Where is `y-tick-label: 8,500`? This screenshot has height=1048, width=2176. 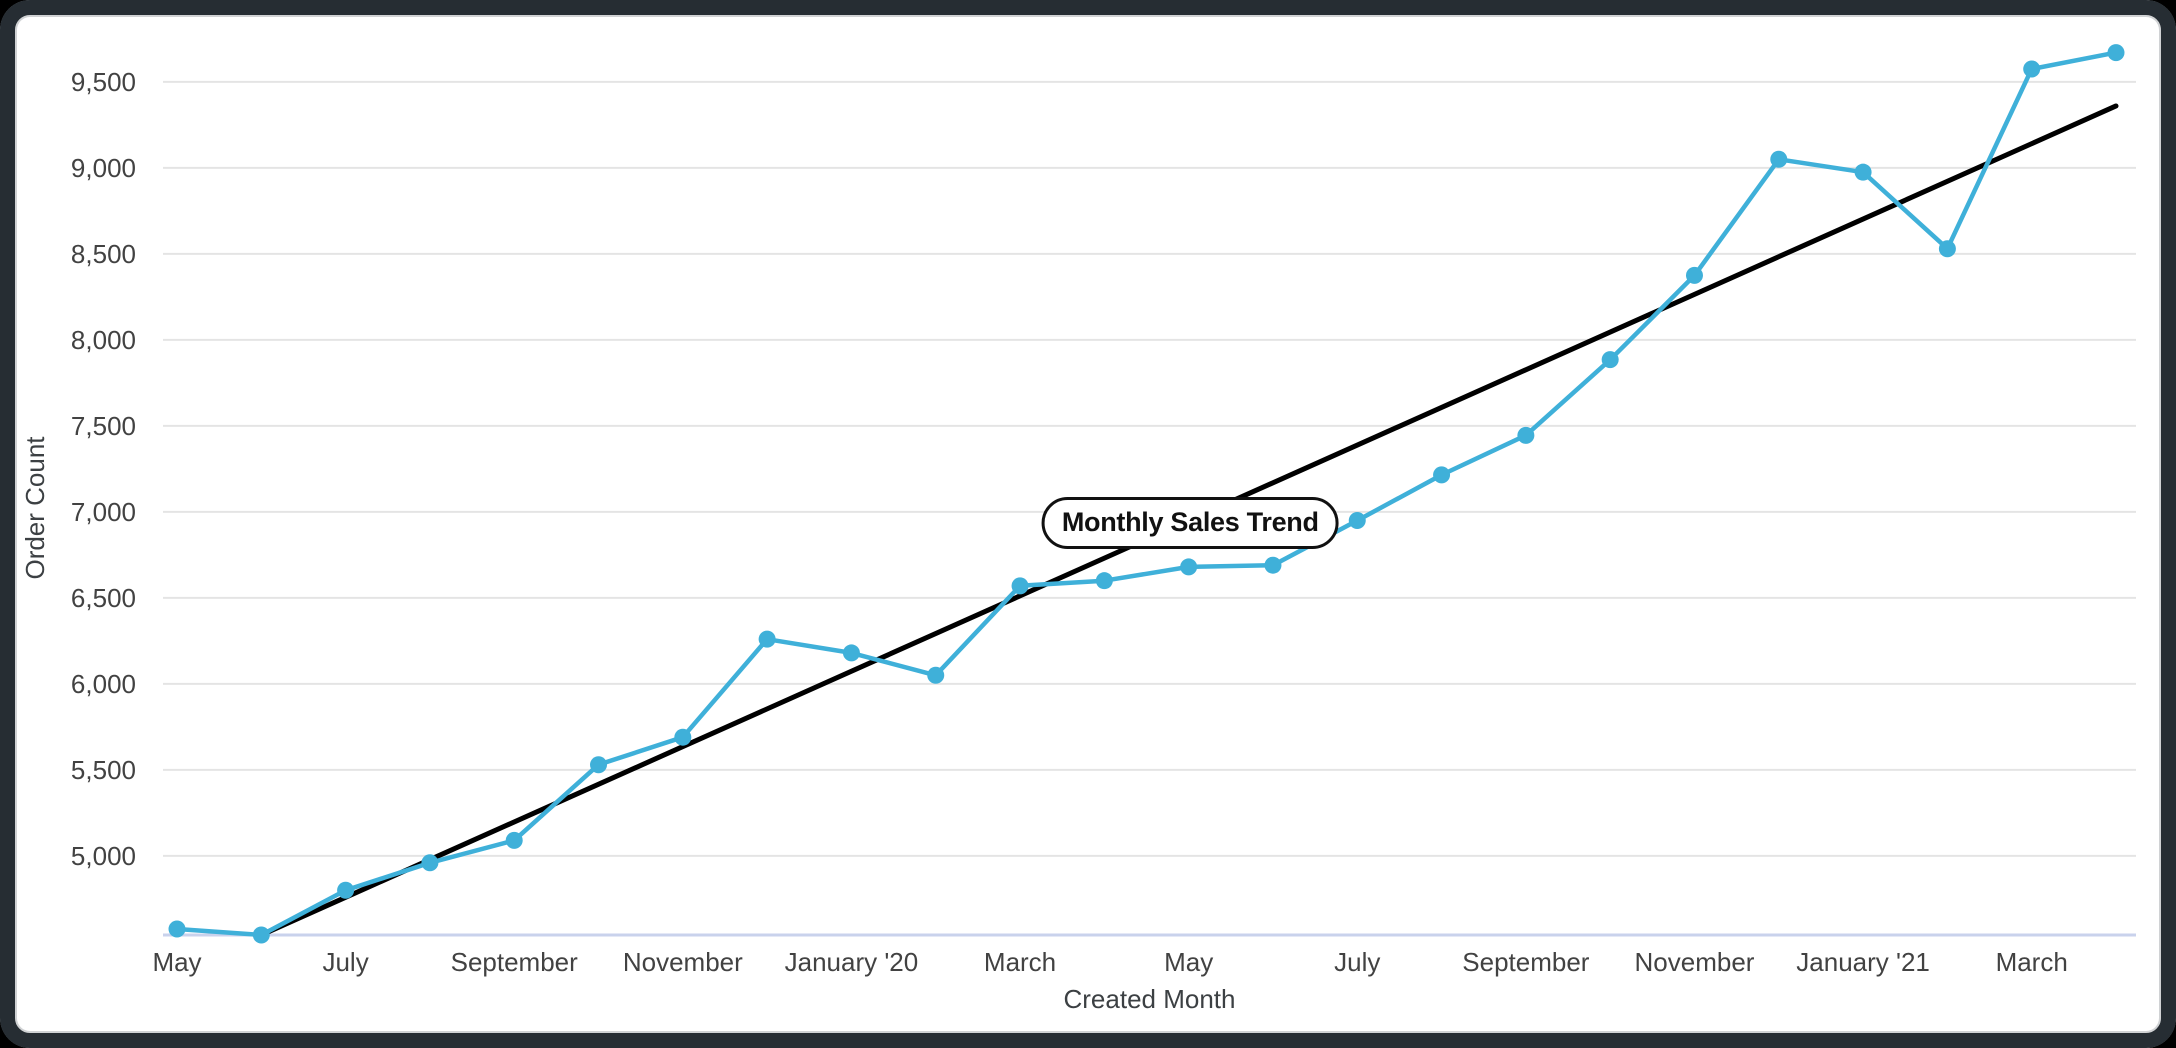 y-tick-label: 8,500 is located at coordinates (103, 254).